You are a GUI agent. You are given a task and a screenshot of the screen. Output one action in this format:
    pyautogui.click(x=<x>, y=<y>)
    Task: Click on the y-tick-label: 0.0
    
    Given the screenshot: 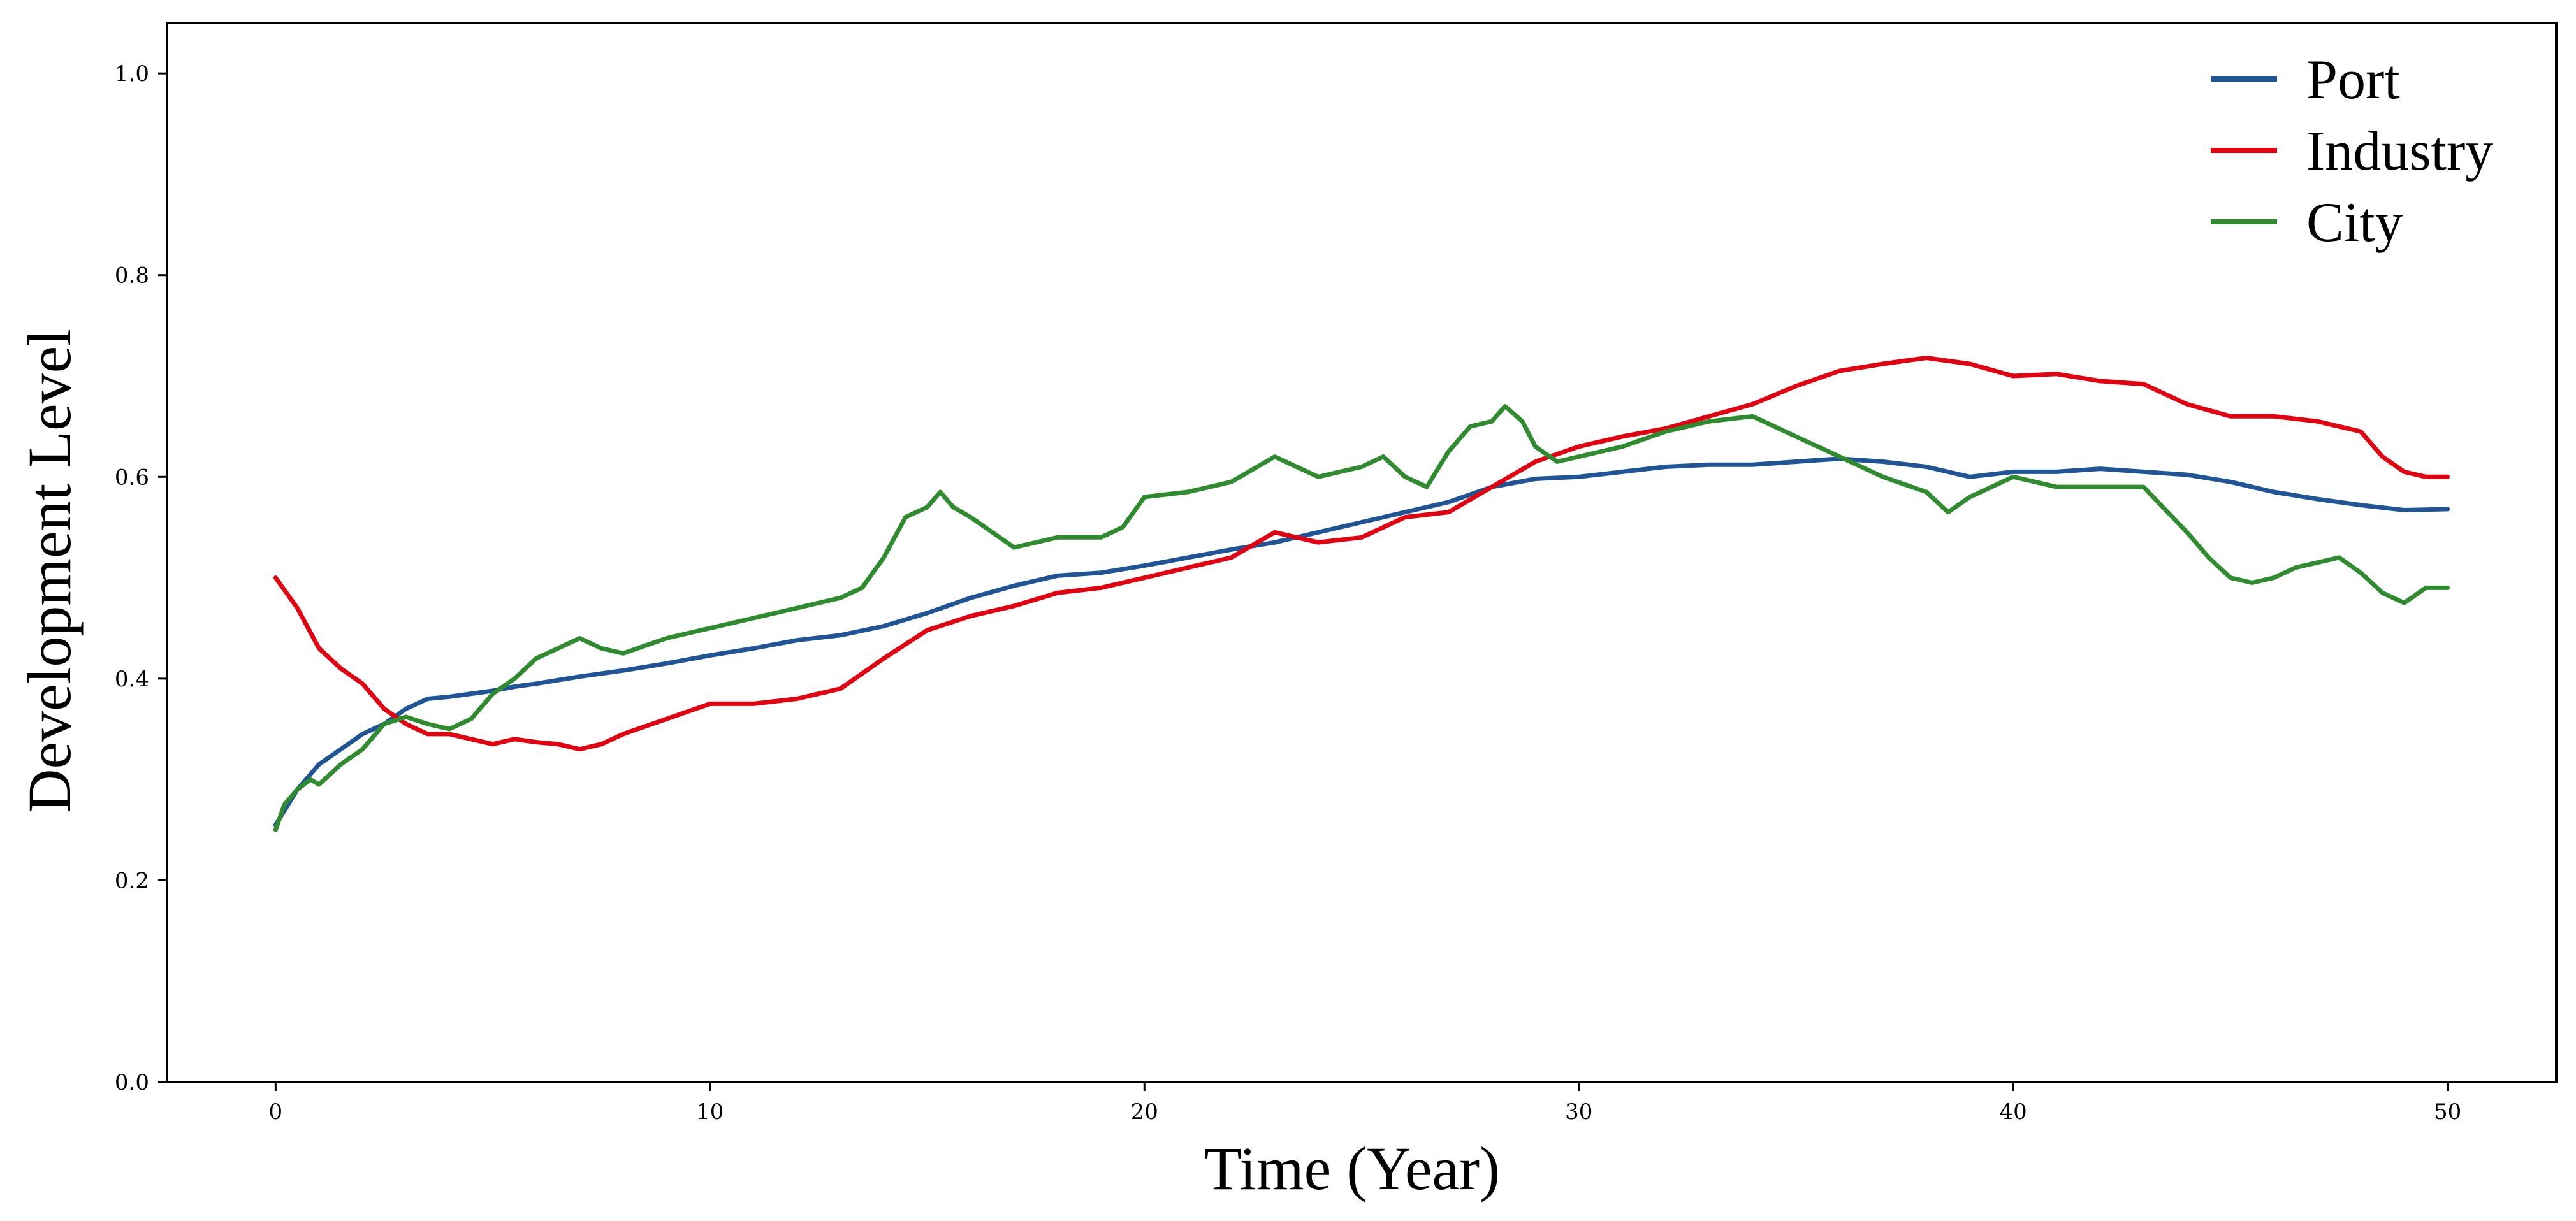 What is the action you would take?
    pyautogui.click(x=132, y=1082)
    